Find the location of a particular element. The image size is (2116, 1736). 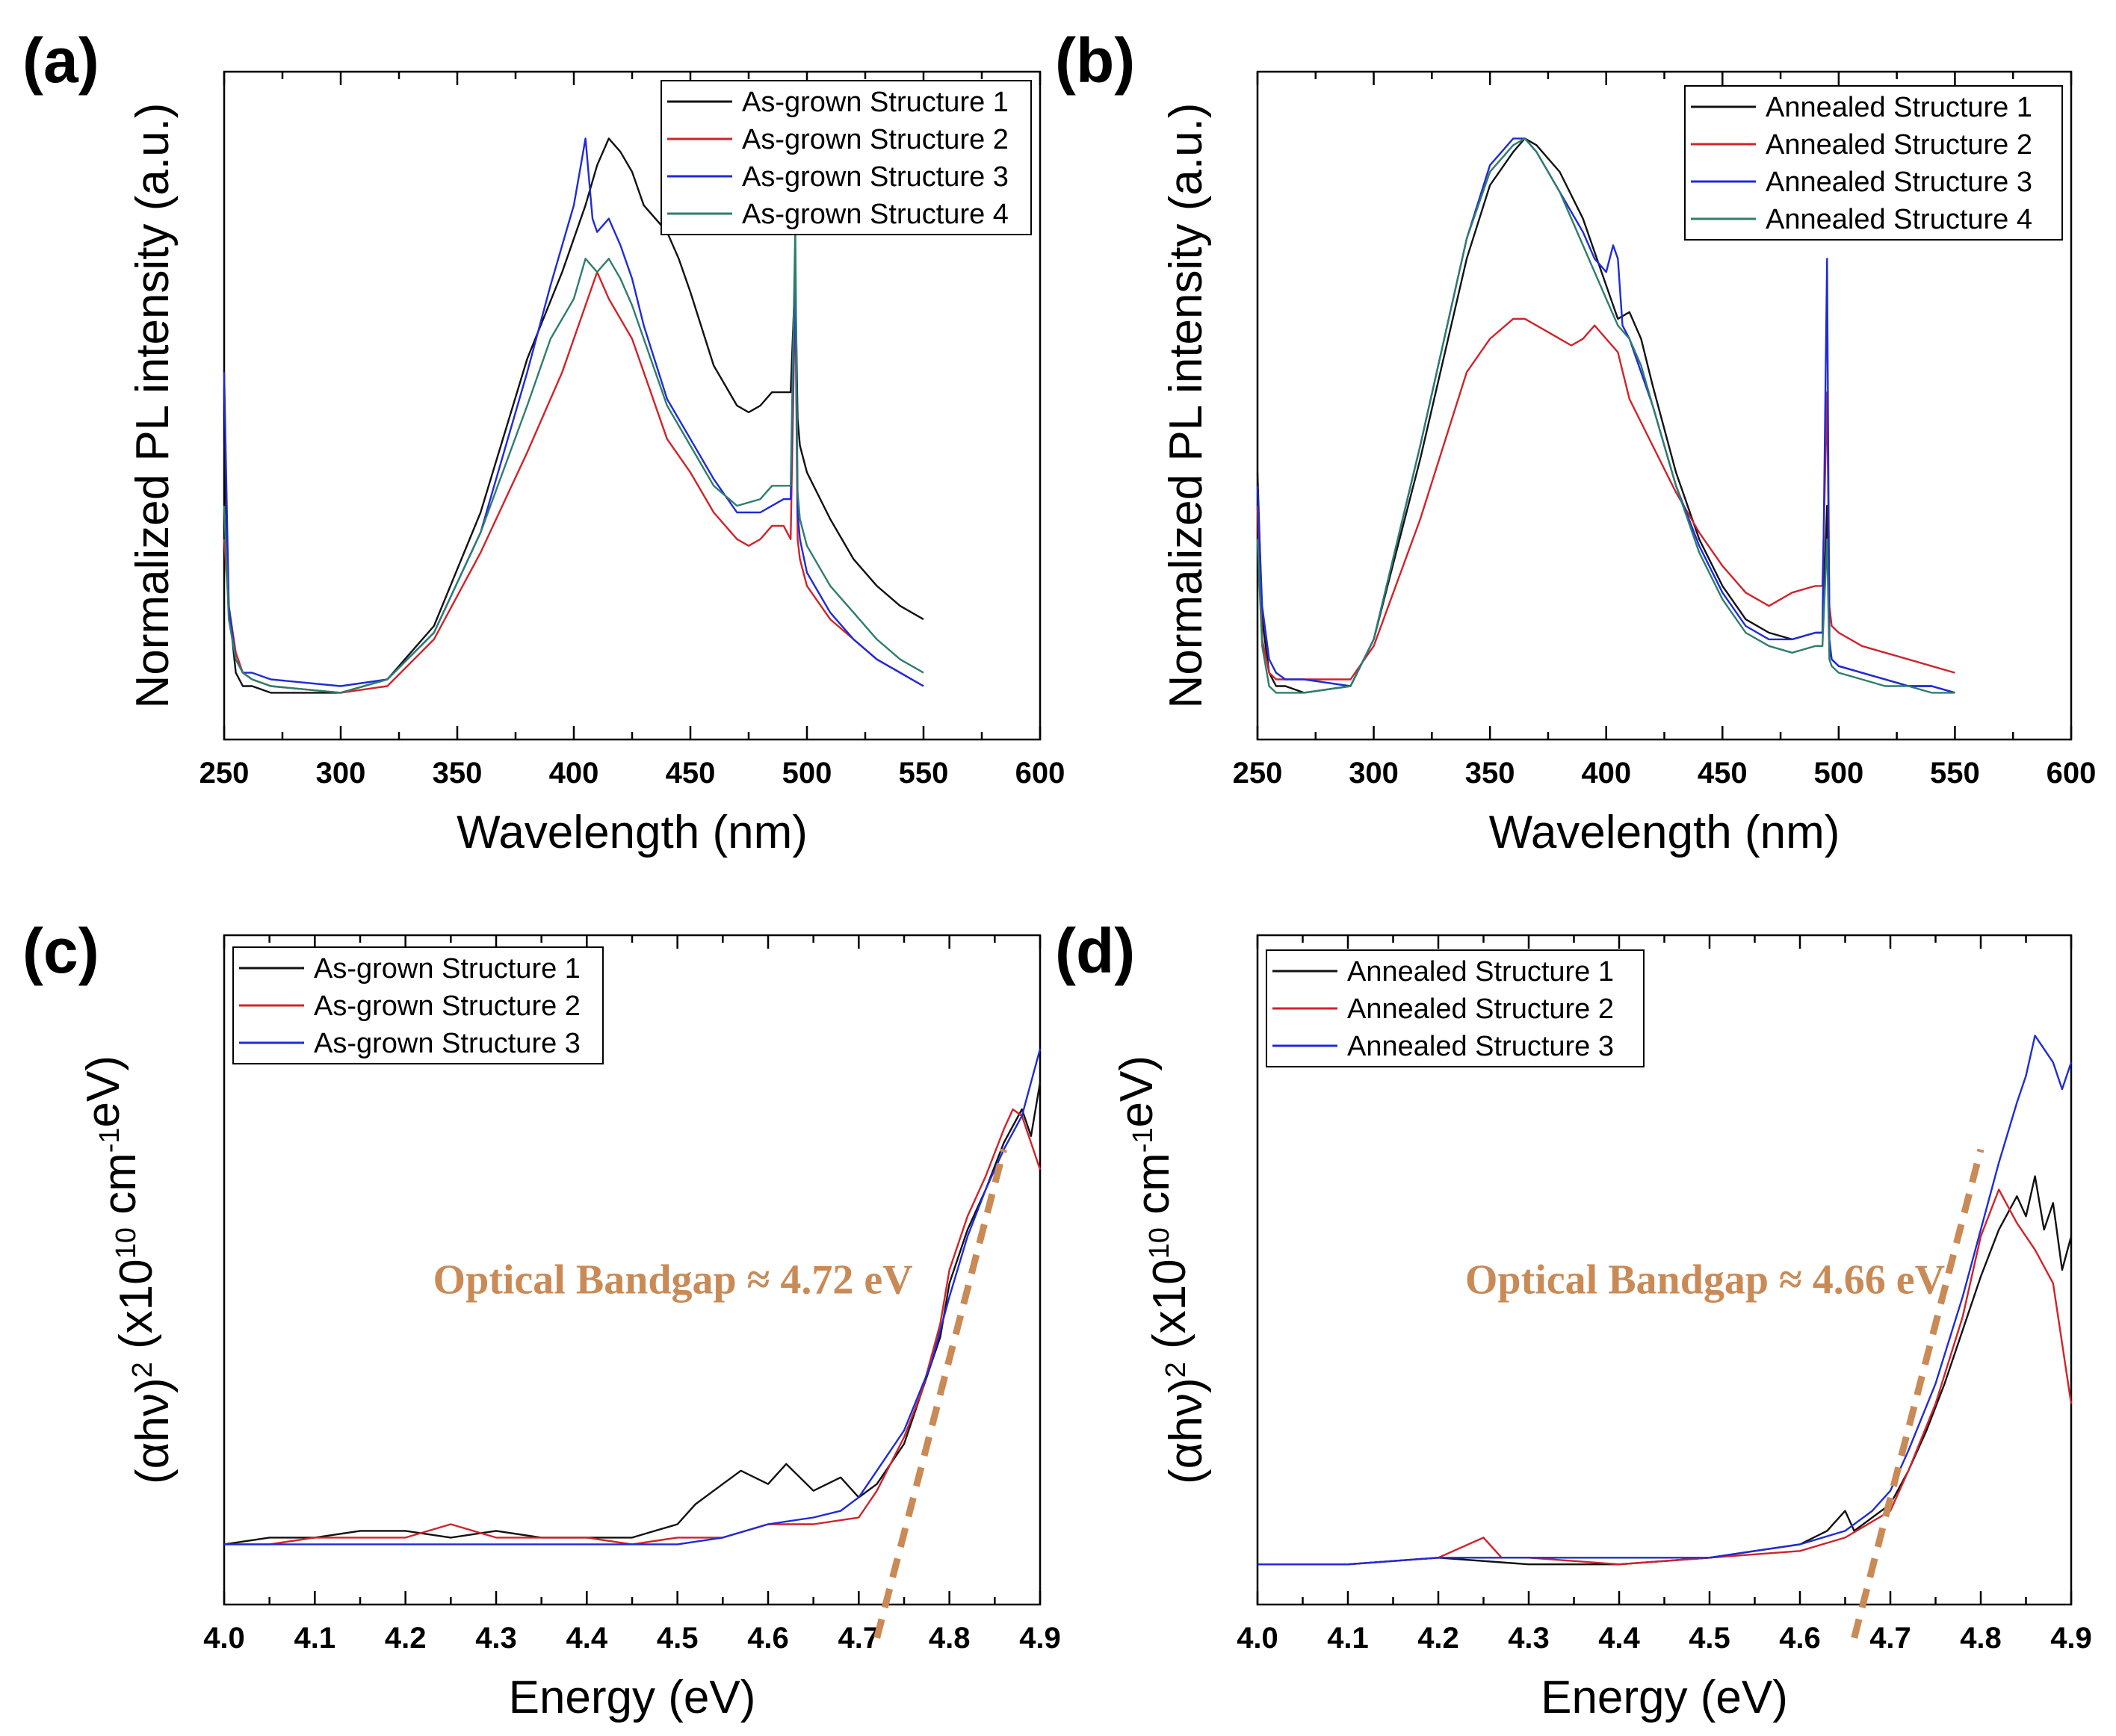

bandgap-annotation: Optical Bandgap ≈ 4.72 eV is located at coordinates (673, 1279).